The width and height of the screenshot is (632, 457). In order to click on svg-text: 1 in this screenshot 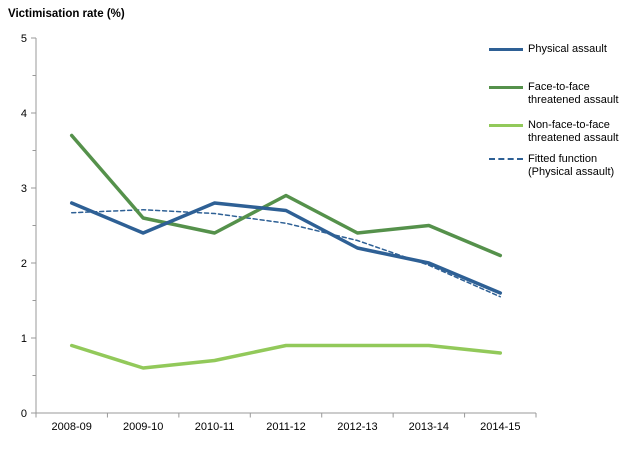, I will do `click(24, 339)`.